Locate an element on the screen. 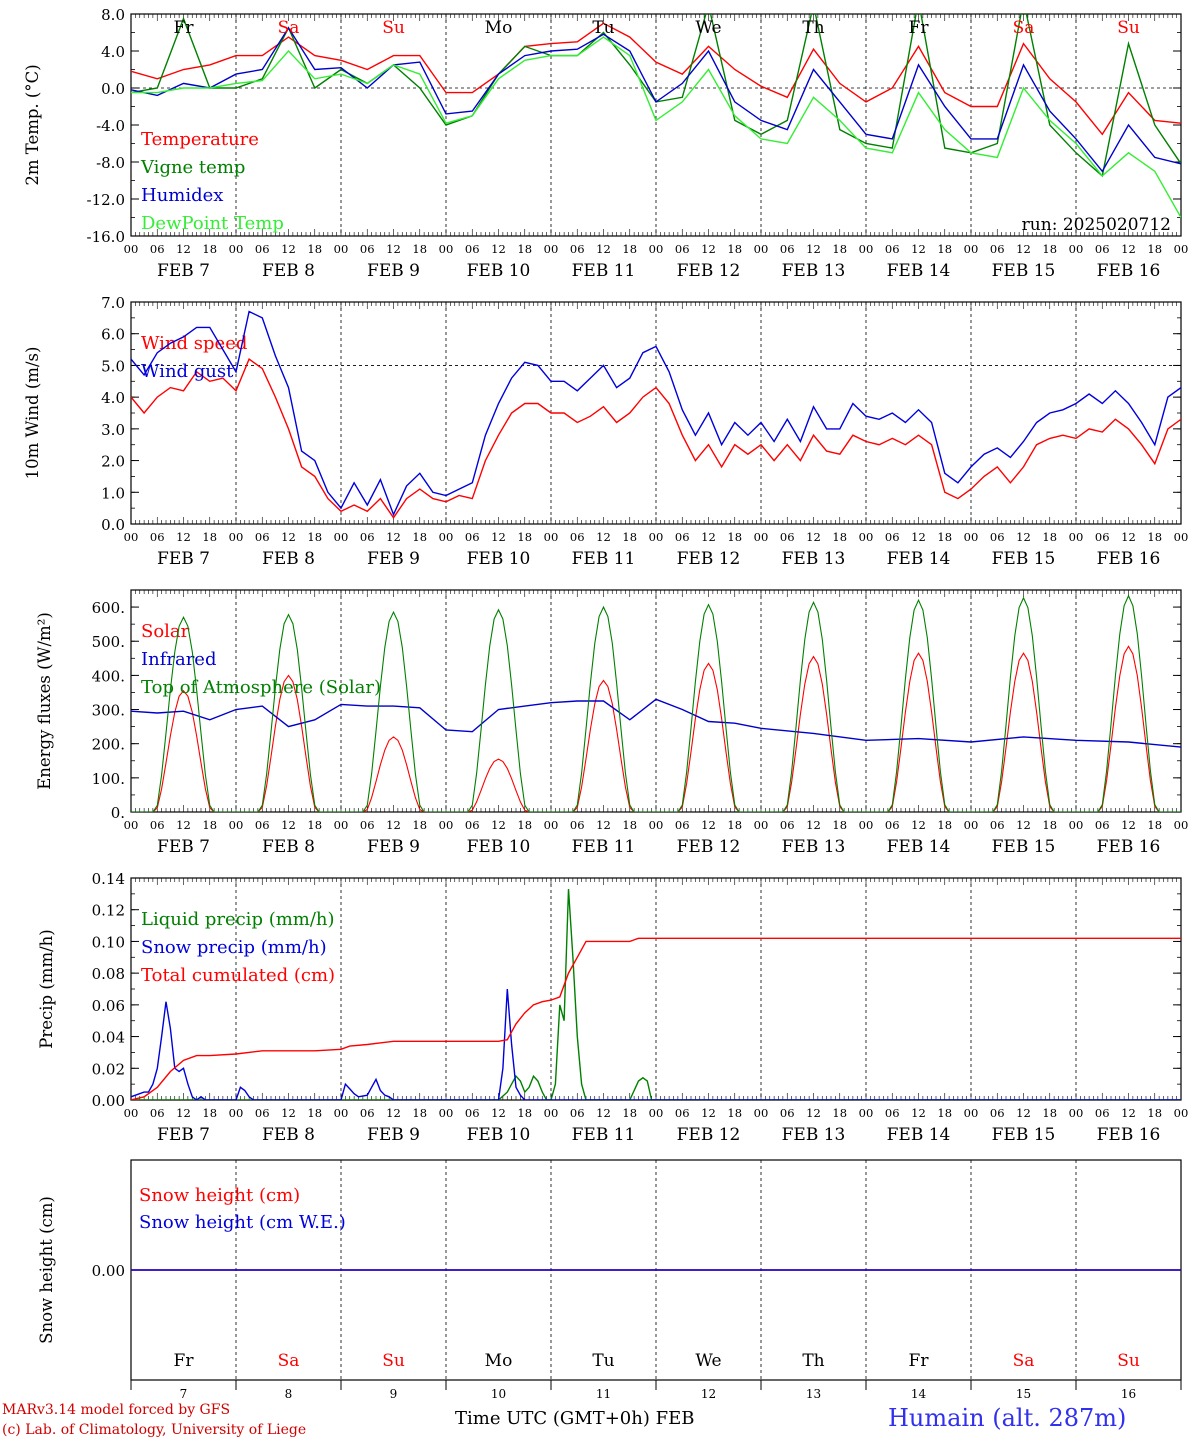  y-tick-label: 7.0 is located at coordinates (113, 303).